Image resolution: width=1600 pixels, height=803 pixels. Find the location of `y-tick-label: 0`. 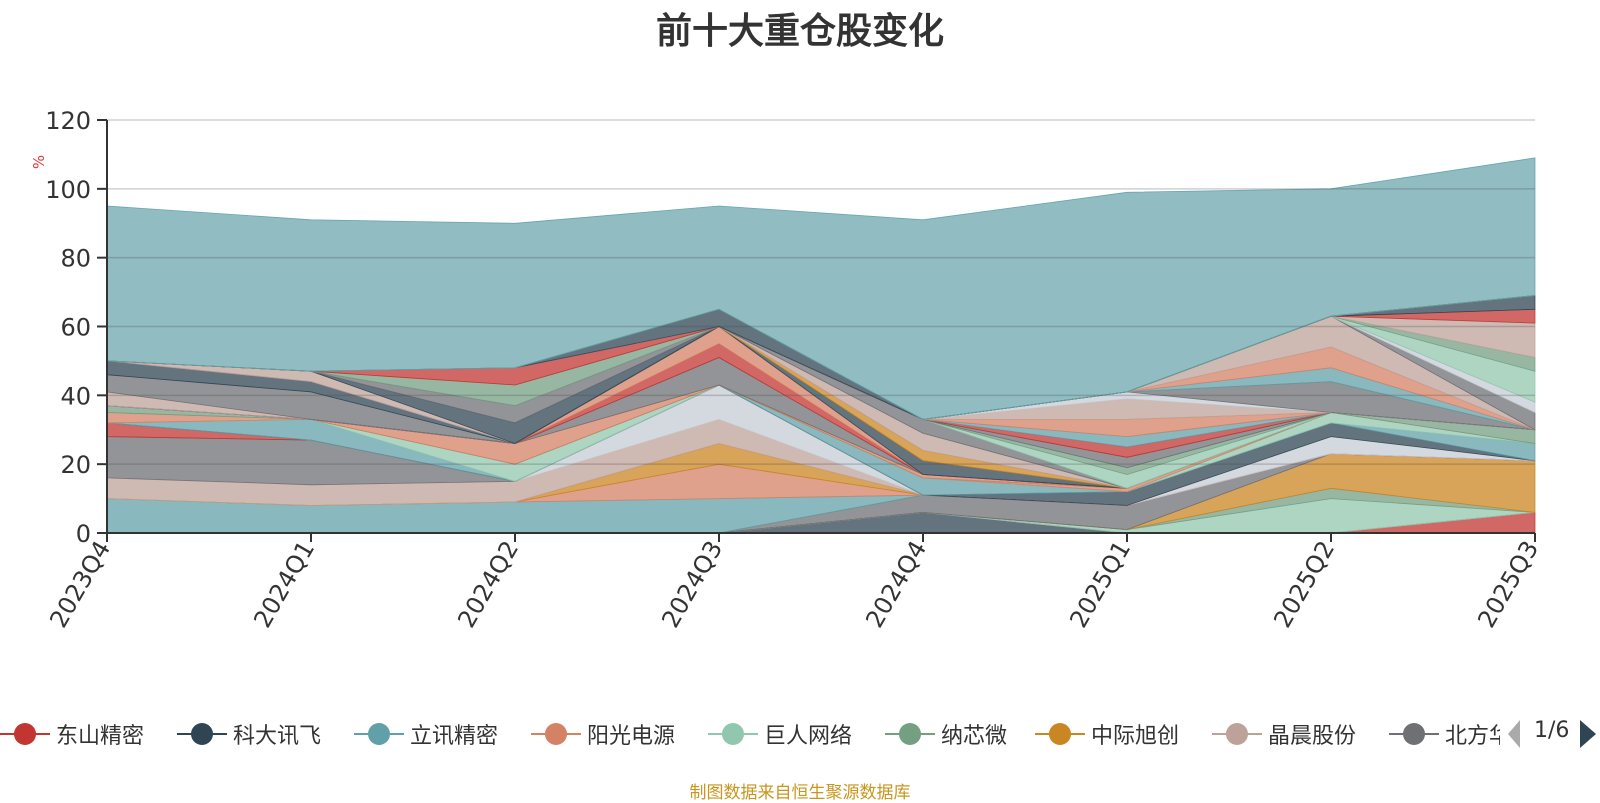

y-tick-label: 0 is located at coordinates (83, 534).